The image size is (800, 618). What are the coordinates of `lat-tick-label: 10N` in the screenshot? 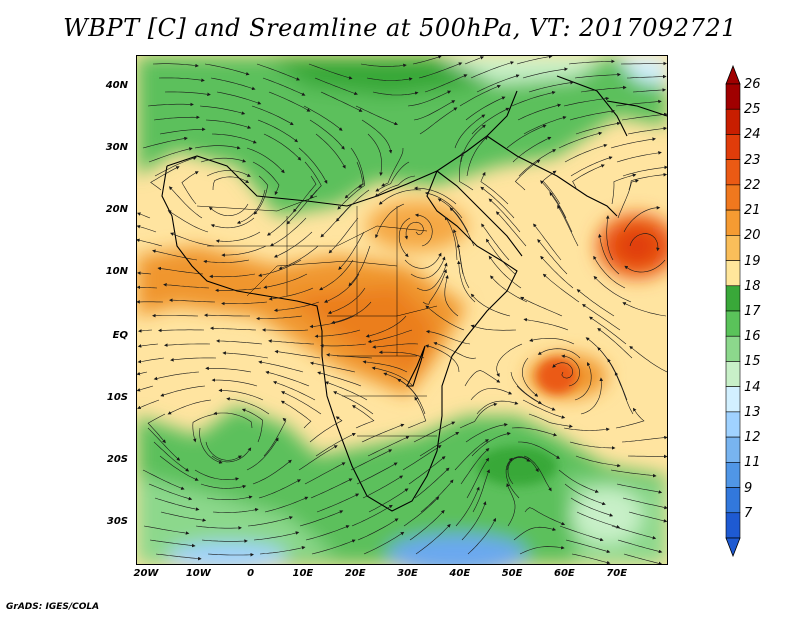 It's located at (116, 271).